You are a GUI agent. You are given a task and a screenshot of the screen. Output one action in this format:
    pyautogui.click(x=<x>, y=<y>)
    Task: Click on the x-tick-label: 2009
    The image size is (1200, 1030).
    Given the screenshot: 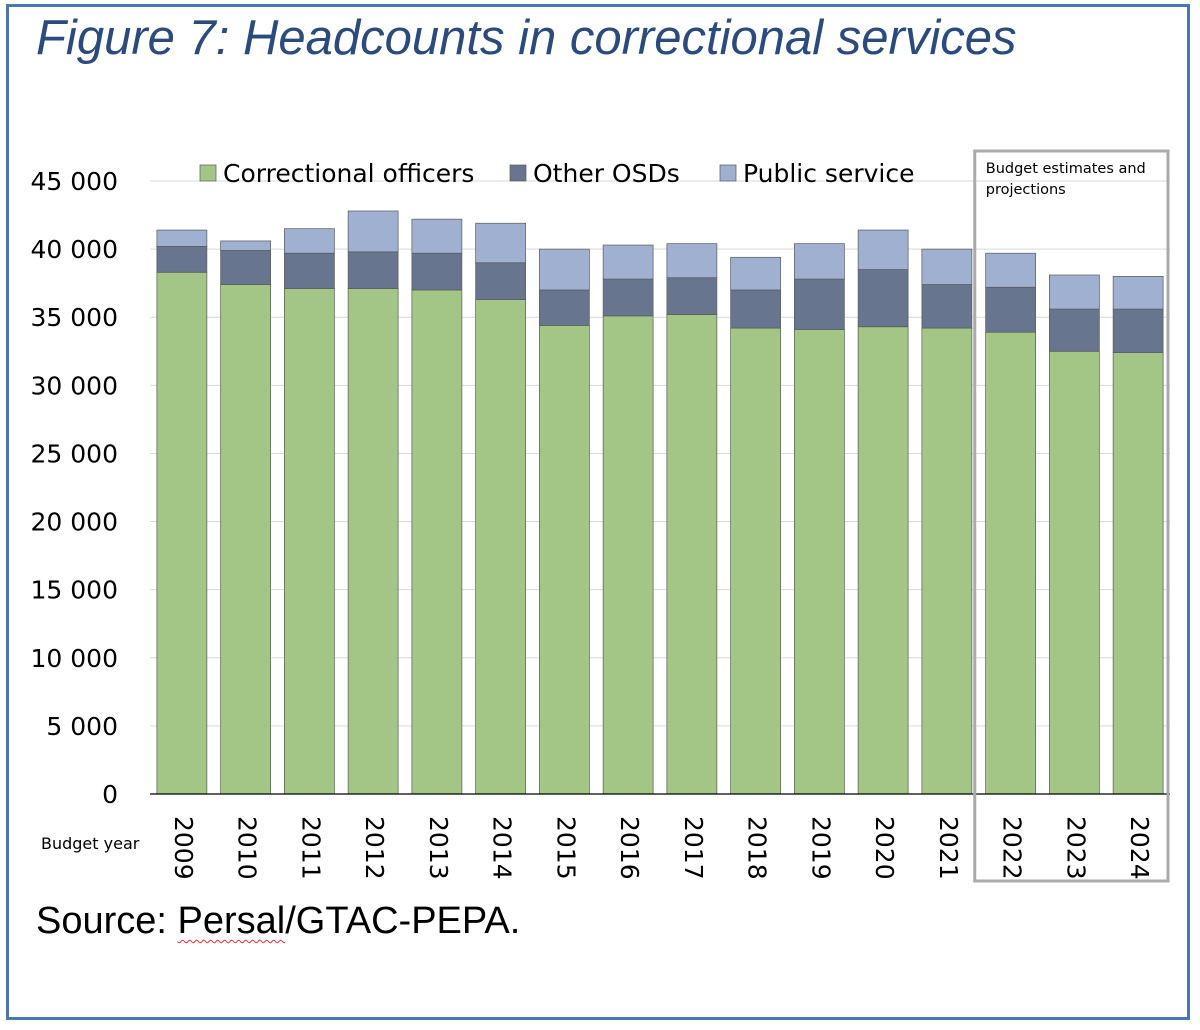 What is the action you would take?
    pyautogui.click(x=183, y=848)
    